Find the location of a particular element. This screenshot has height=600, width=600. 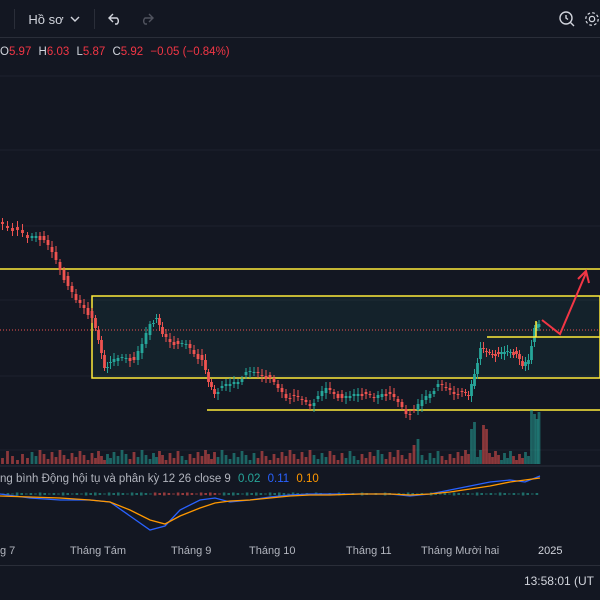

macd-line is located at coordinates (270, 503).